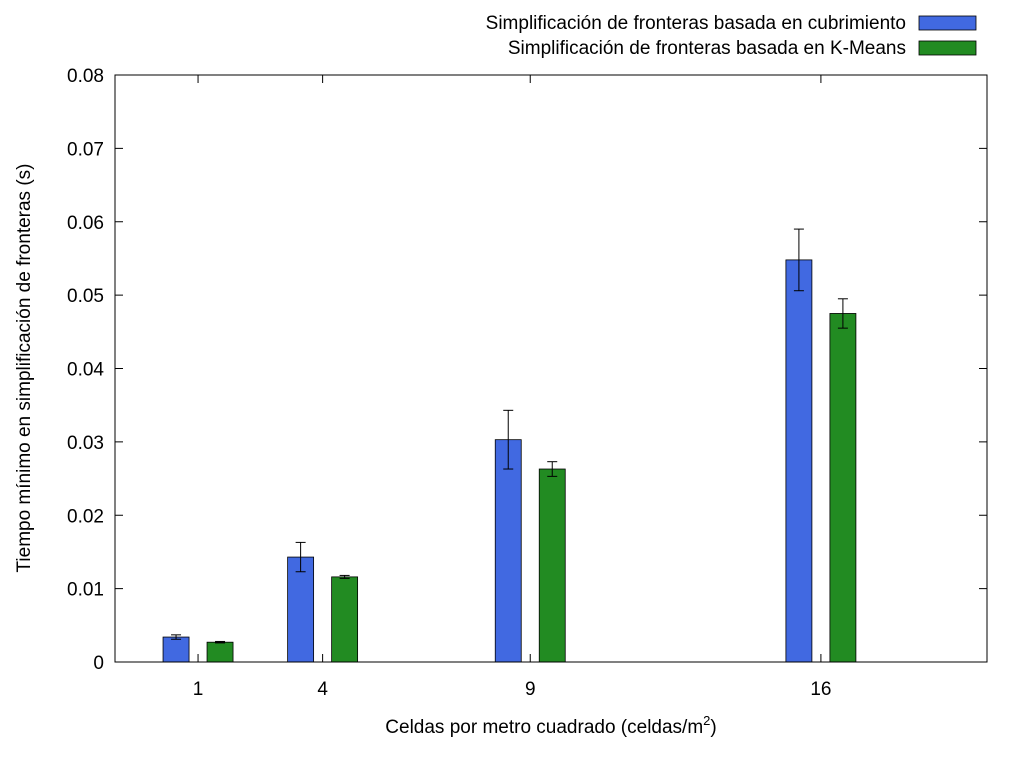  Describe the element at coordinates (85, 223) in the screenshot. I see `y-tick-label: 0.06` at that location.